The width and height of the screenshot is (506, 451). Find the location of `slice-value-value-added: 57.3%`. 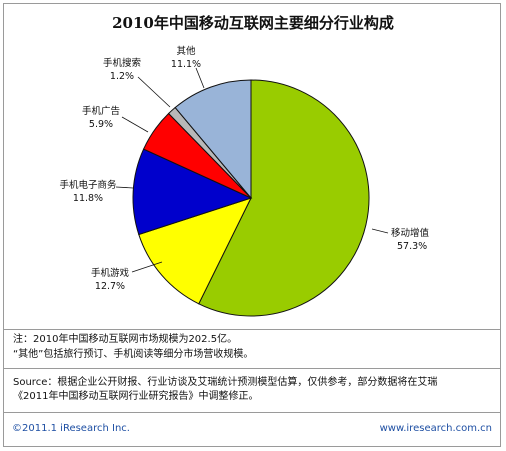

slice-value-value-added: 57.3% is located at coordinates (412, 246).